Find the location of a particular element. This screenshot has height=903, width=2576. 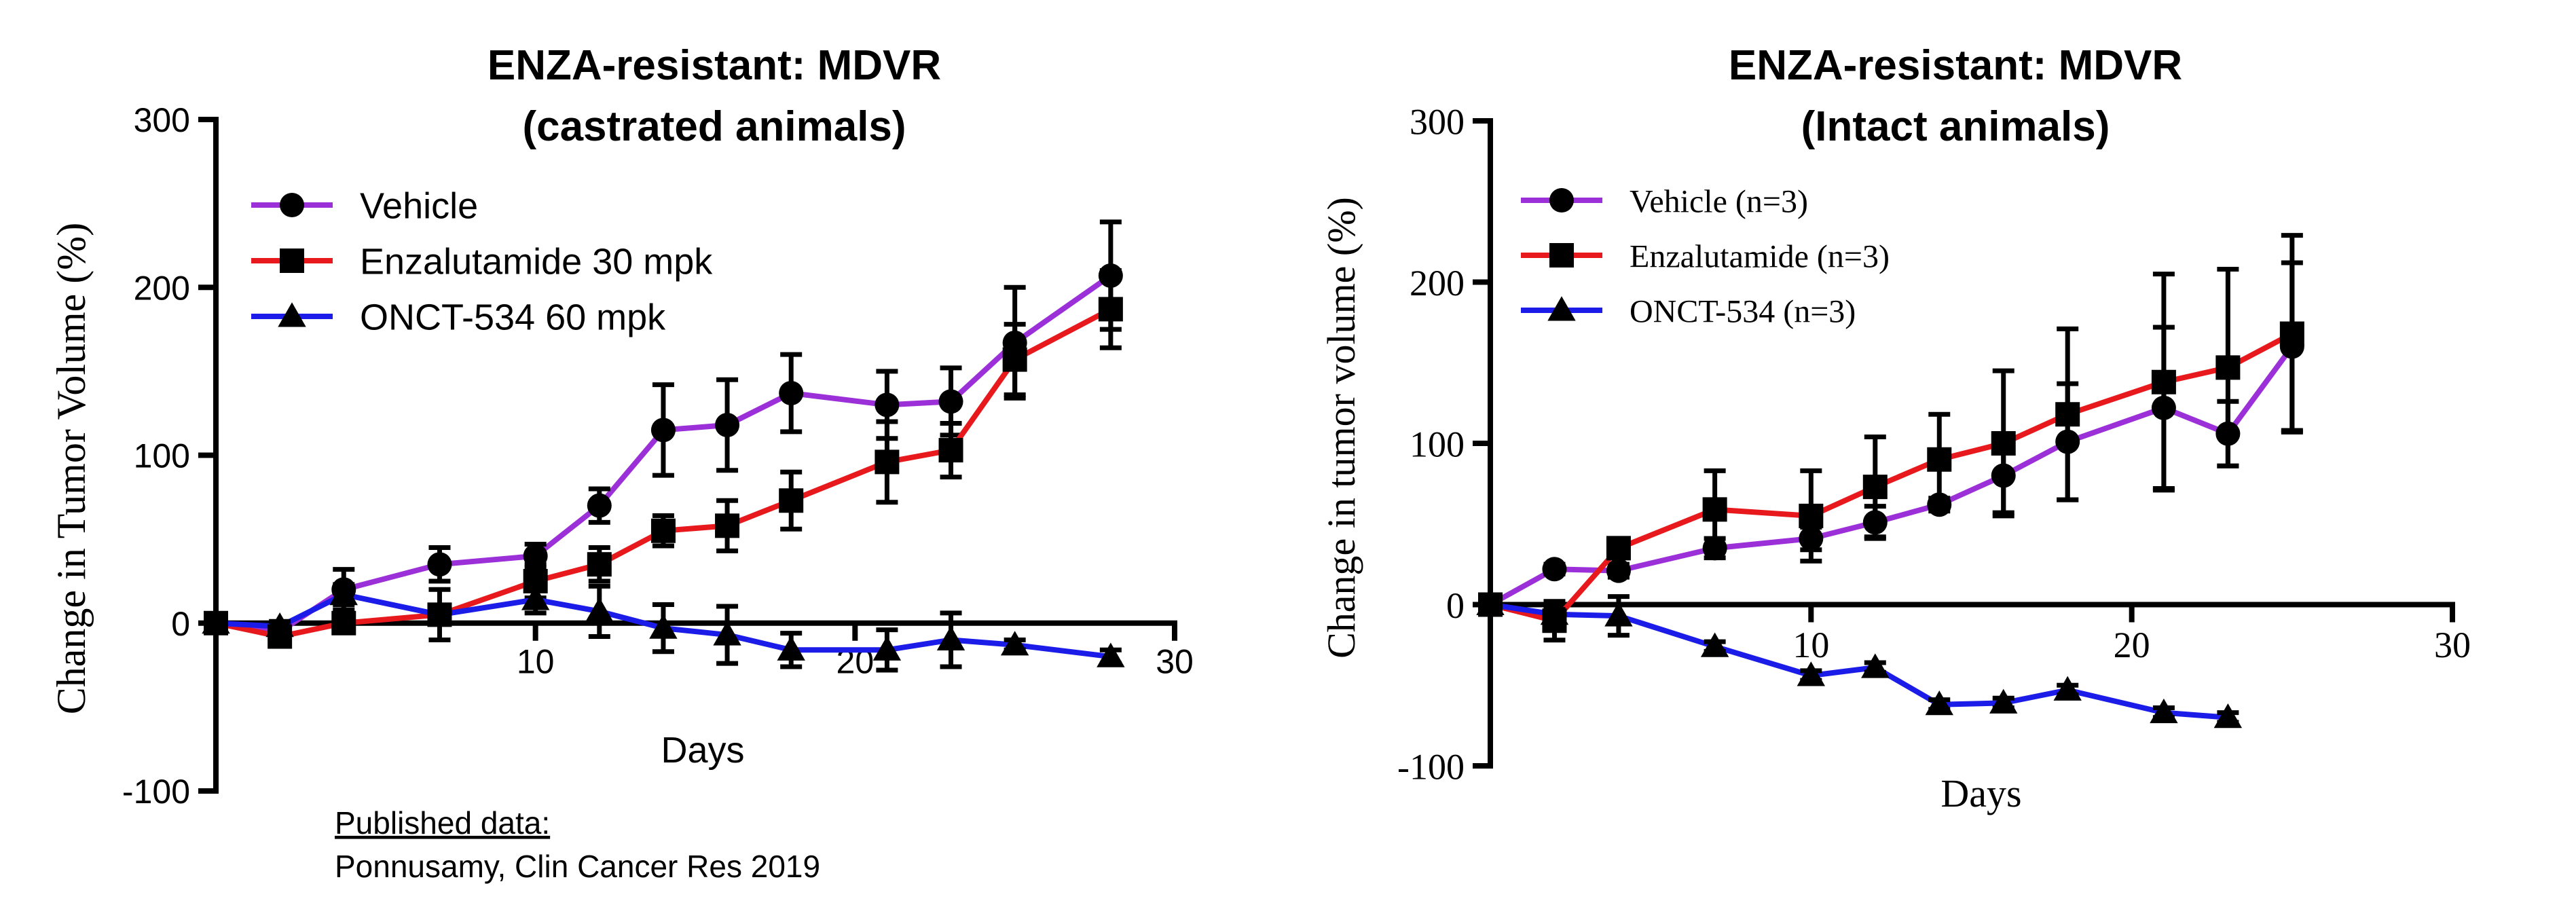

legend-label: Vehicle (n=3) is located at coordinates (1719, 201).